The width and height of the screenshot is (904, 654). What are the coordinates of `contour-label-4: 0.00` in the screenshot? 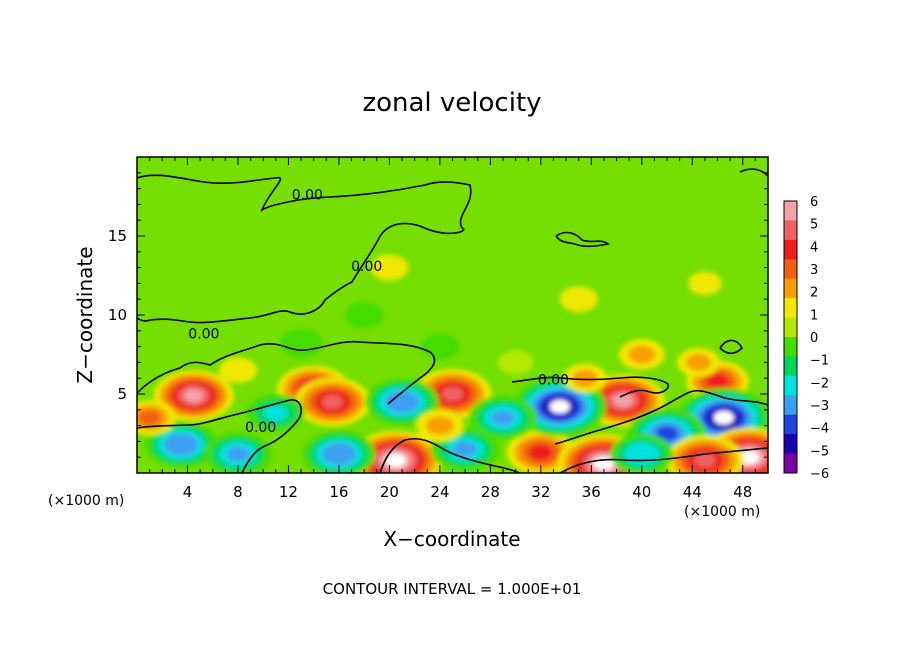 It's located at (553, 381).